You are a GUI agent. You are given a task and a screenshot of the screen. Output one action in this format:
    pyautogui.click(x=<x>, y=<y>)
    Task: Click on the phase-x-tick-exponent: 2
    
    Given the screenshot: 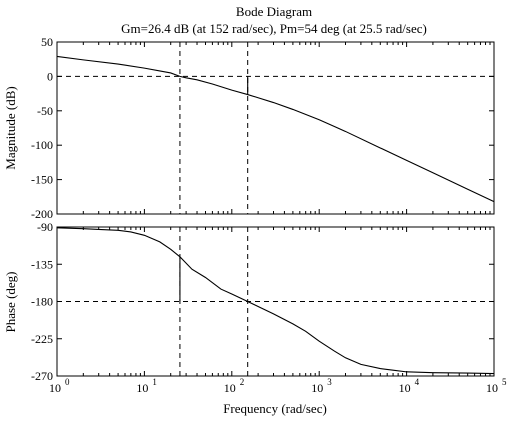 What is the action you would take?
    pyautogui.click(x=242, y=382)
    